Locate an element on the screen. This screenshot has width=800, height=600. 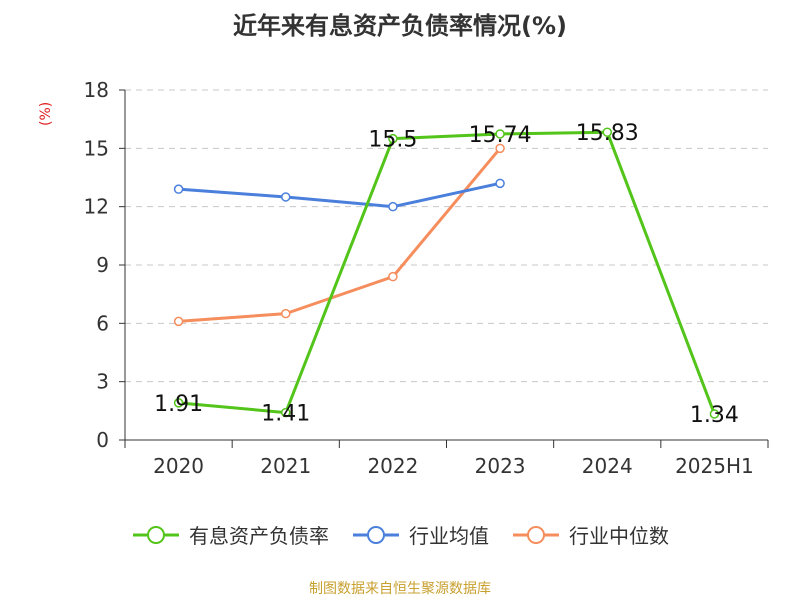
chart-title: 近年来有息资产负债率情况(%) is located at coordinates (400, 26).